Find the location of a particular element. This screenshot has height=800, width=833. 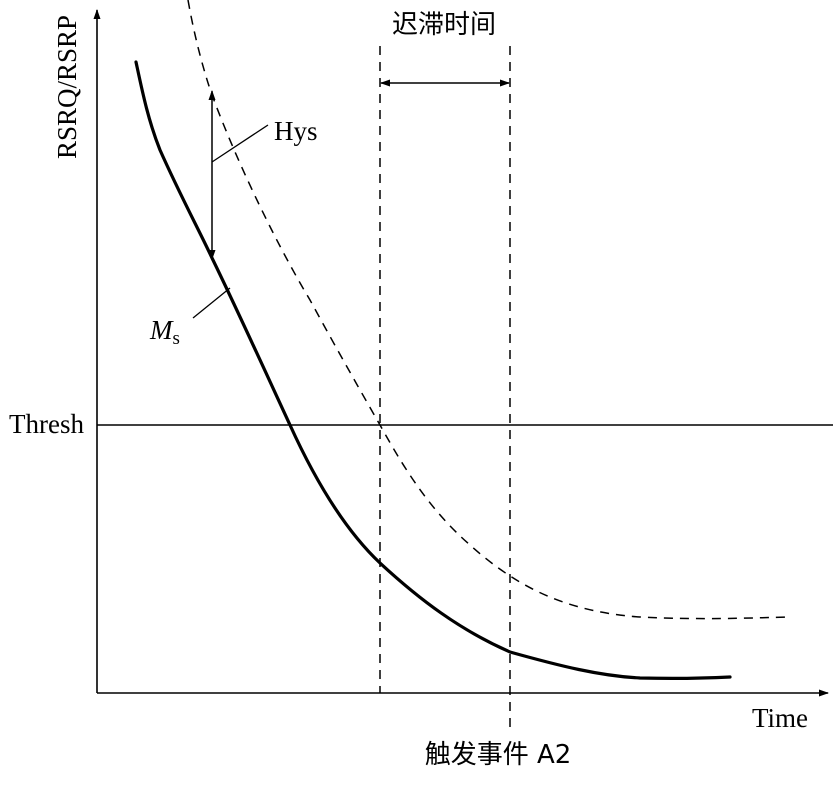

ms-label: Ms is located at coordinates (164, 332).